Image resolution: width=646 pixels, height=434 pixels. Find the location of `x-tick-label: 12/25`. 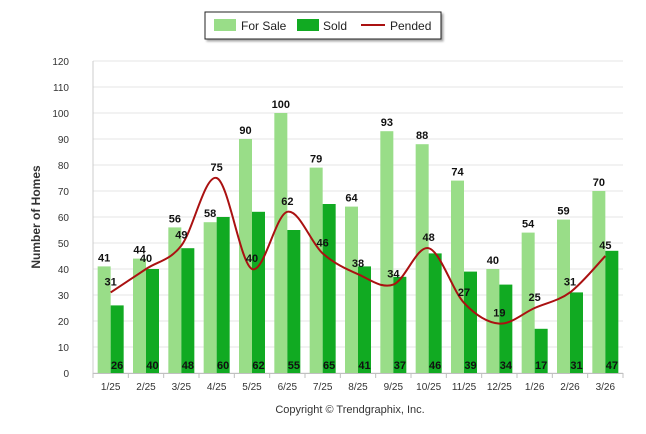

x-tick-label: 12/25 is located at coordinates (499, 387).